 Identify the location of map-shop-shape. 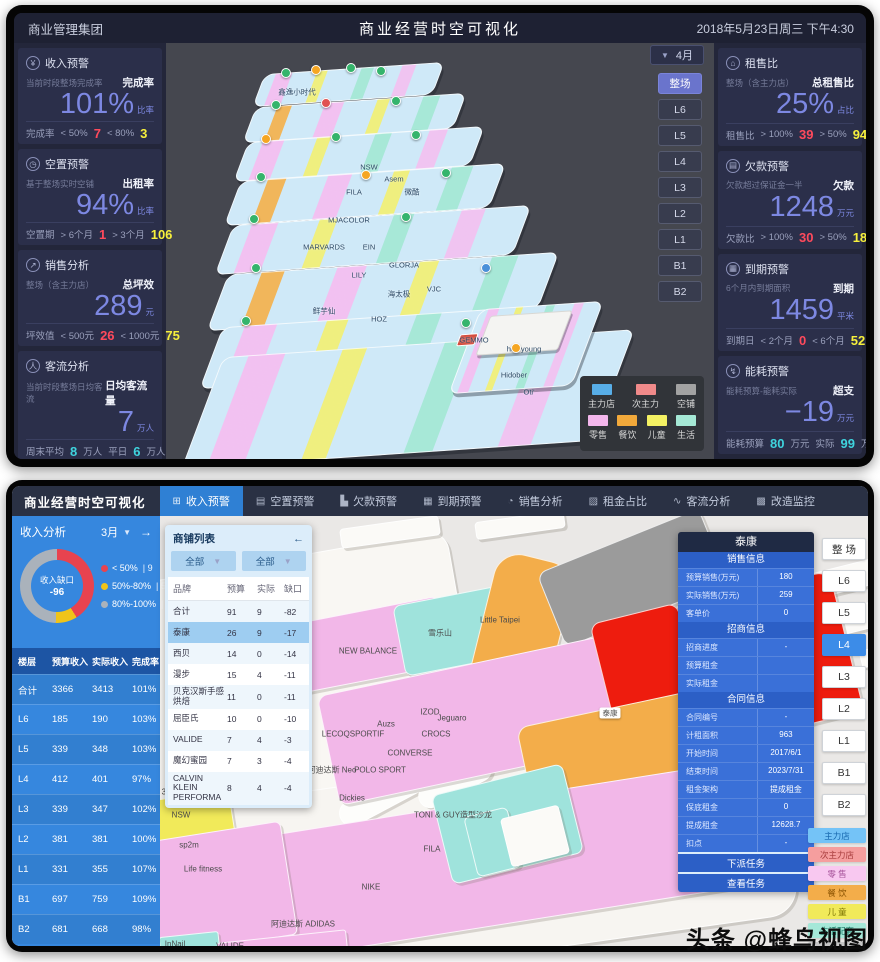
(520, 528).